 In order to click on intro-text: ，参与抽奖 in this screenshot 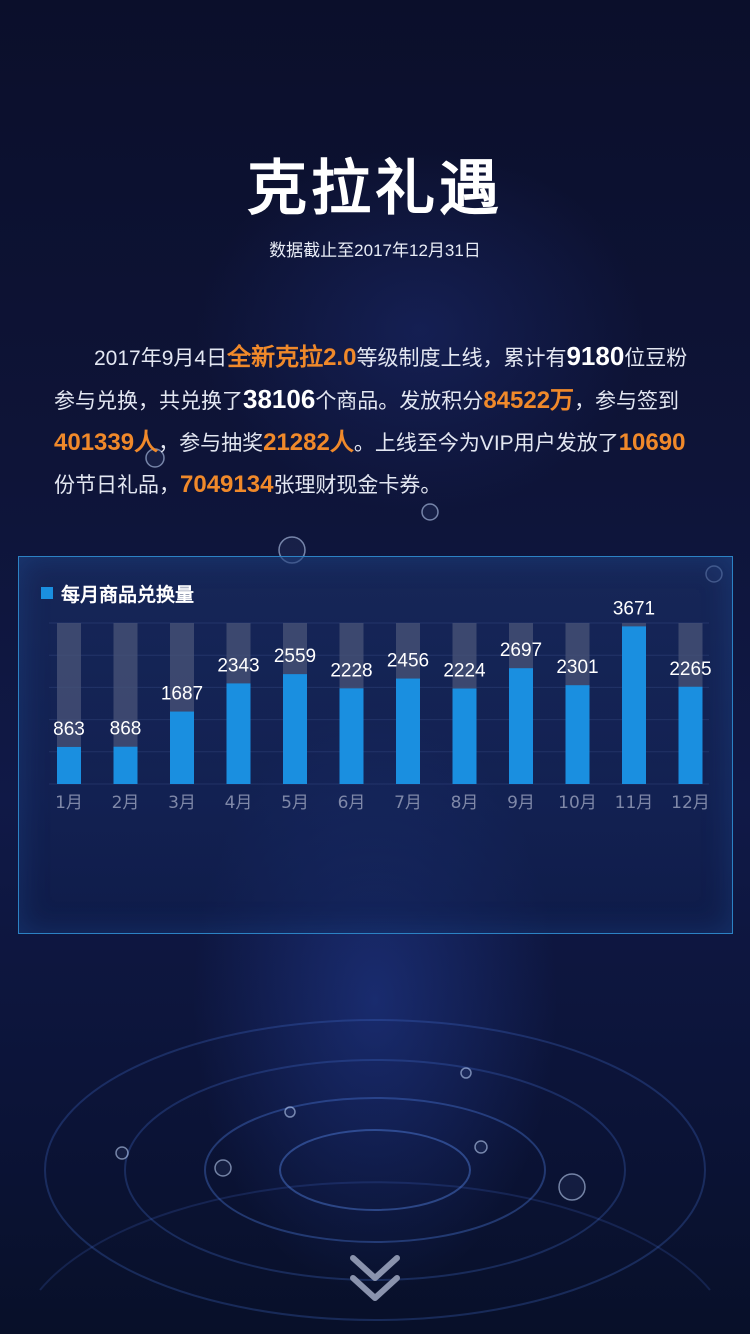, I will do `click(211, 443)`.